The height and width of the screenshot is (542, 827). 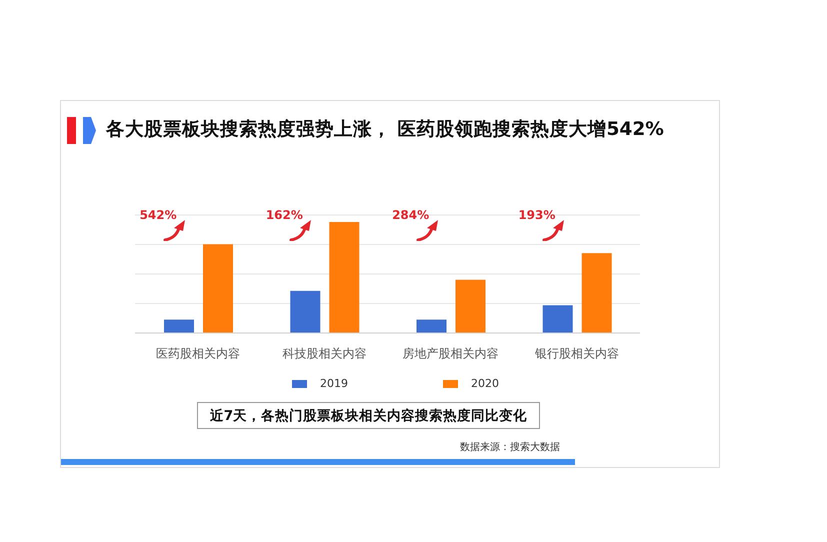 What do you see at coordinates (334, 383) in the screenshot?
I see `legend-label: 2019` at bounding box center [334, 383].